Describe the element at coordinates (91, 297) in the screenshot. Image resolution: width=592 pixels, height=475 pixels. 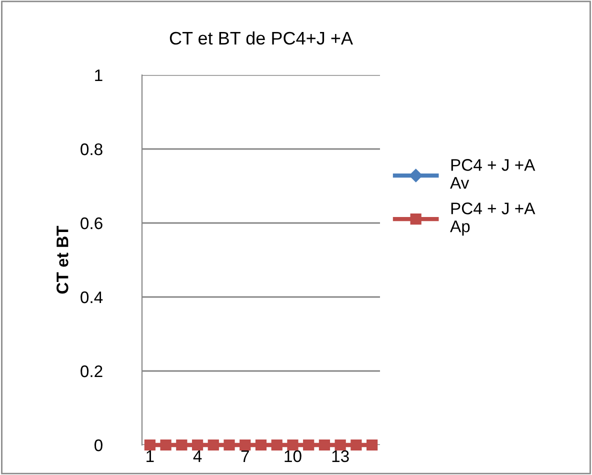
I see `y-tick-label: 0.4` at that location.